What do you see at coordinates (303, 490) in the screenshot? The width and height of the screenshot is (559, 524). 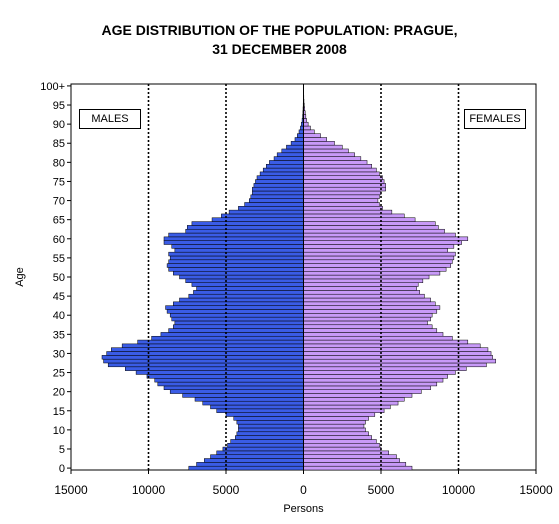 I see `x-tick-label: 0` at bounding box center [303, 490].